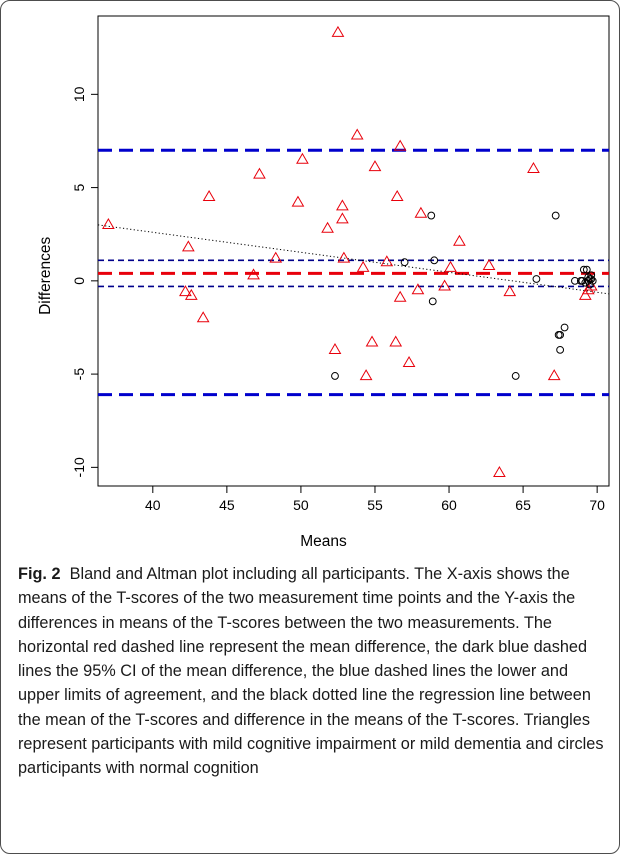 This screenshot has height=856, width=622. Describe the element at coordinates (79, 374) in the screenshot. I see `y-tick-label: -5` at that location.